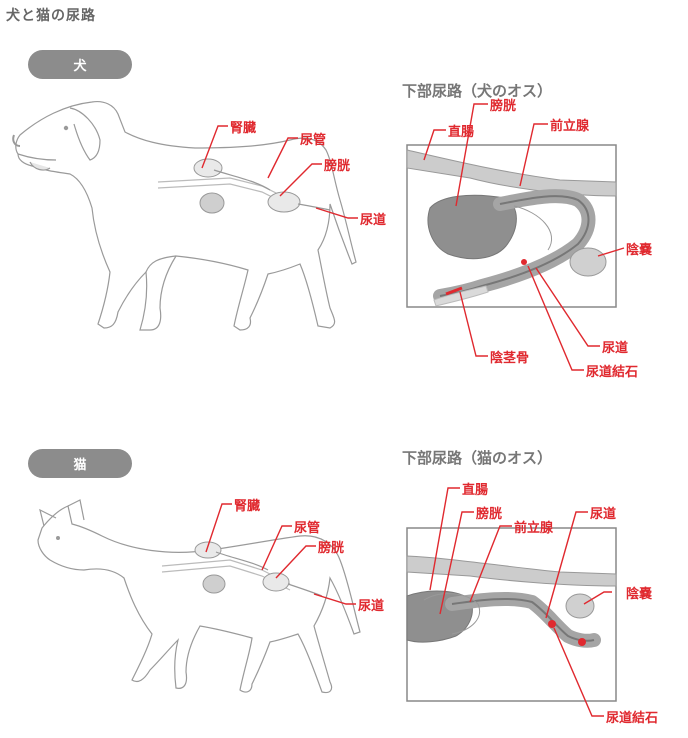 This screenshot has width=688, height=738. Describe the element at coordinates (534, 528) in the screenshot. I see `cat-detail-prostate: 前立腺` at that location.